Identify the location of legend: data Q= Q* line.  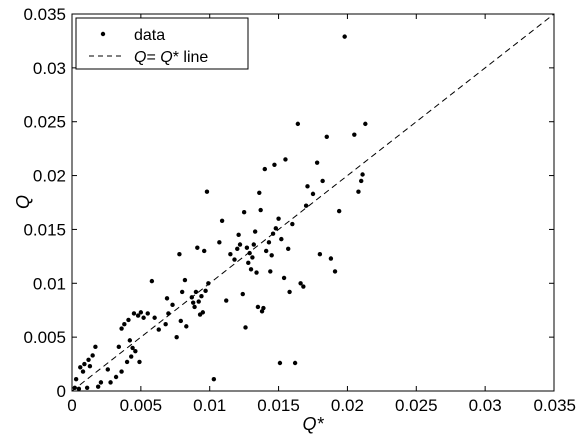
(162, 43).